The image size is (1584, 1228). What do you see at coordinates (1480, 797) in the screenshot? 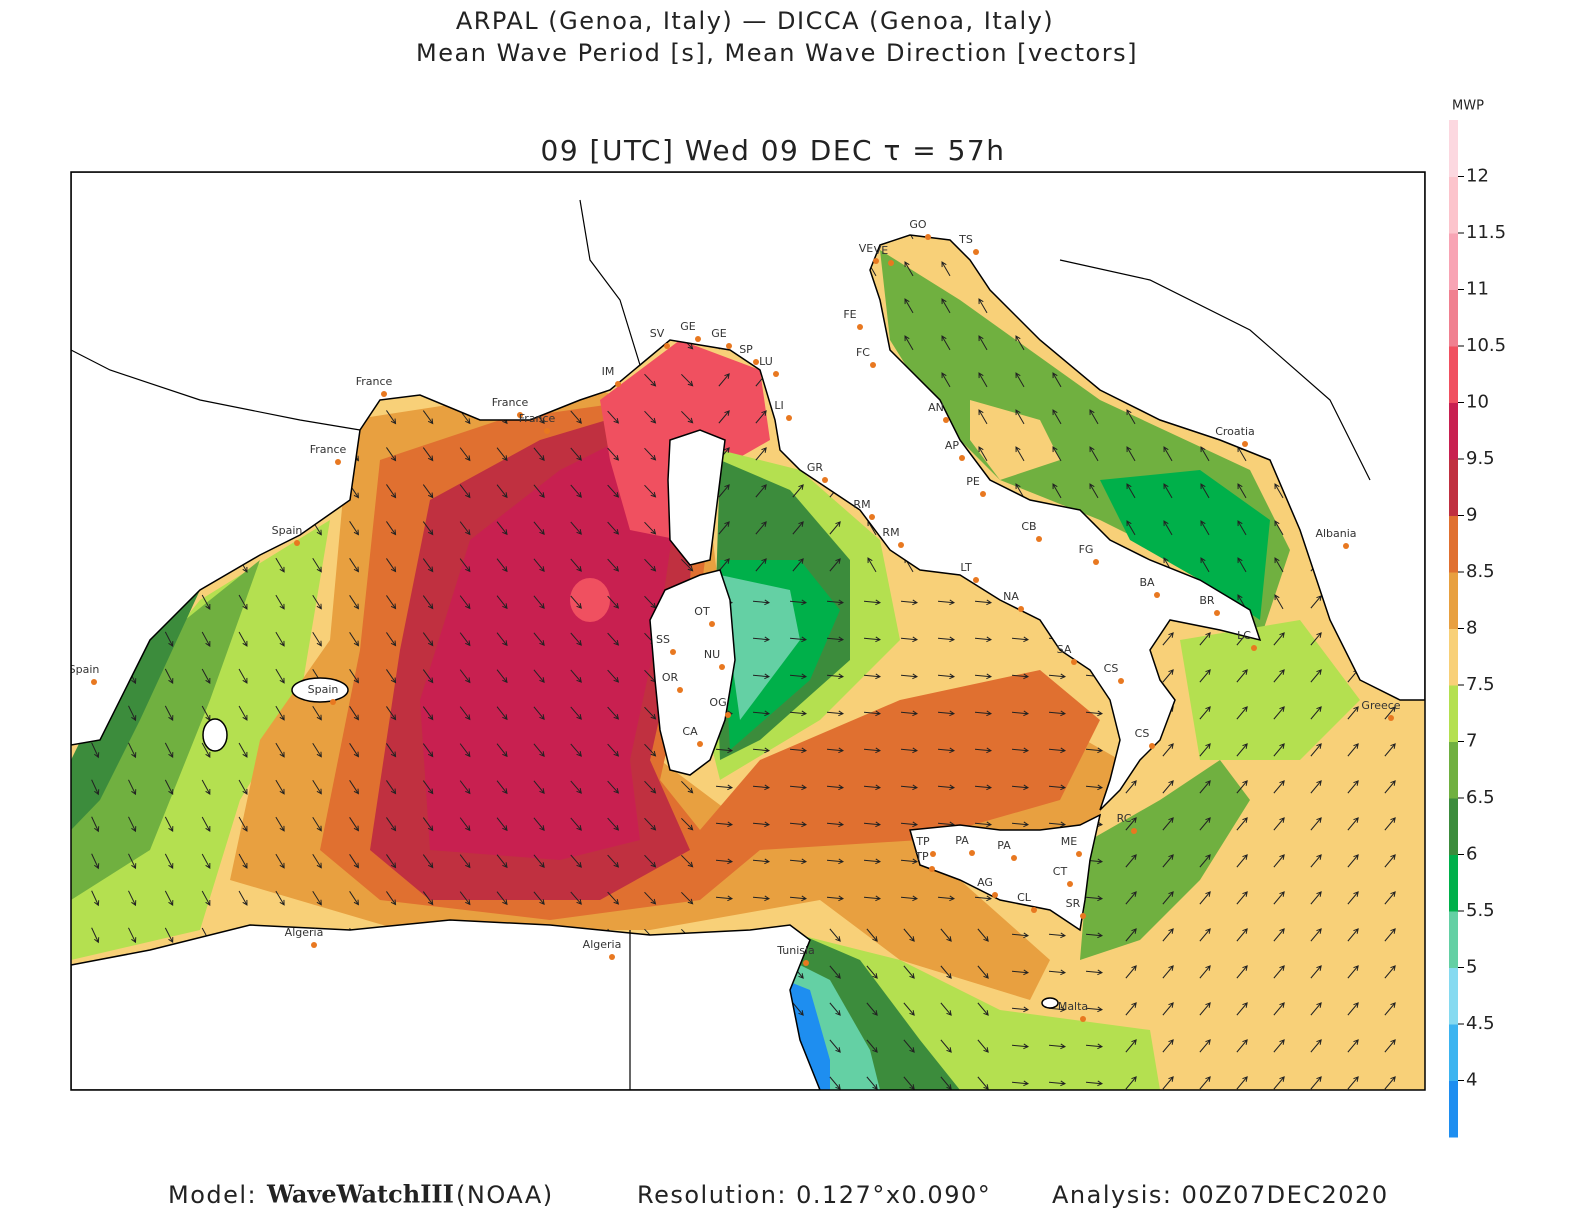
I see `colorbar-tick-label: 6.5` at bounding box center [1480, 797].